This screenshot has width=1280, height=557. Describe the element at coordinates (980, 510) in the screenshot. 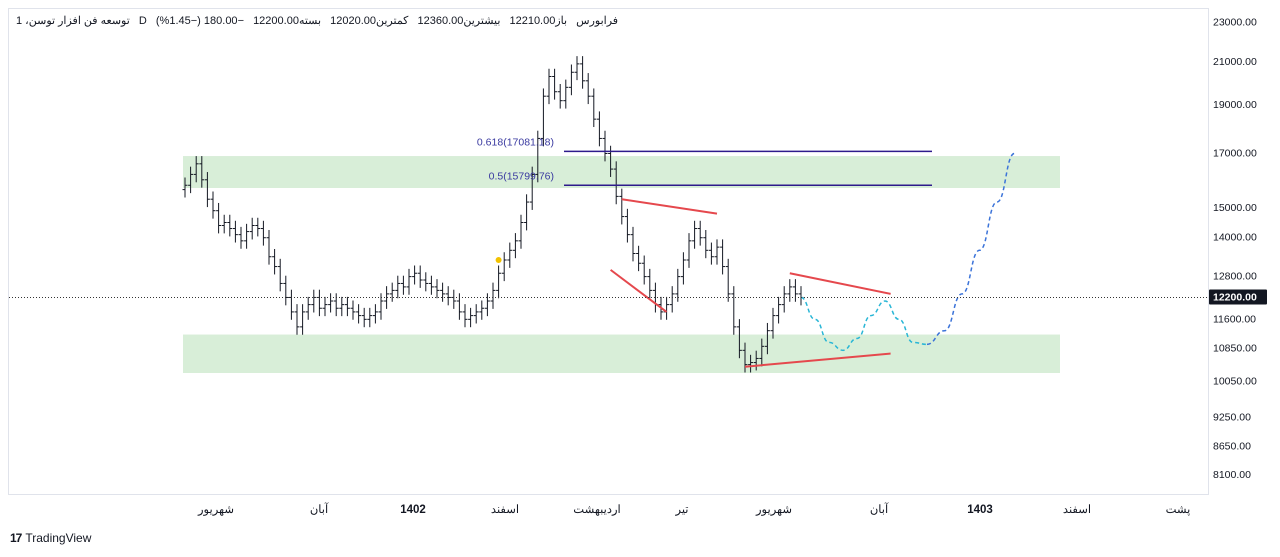

I see `x-tick-label: 1403` at that location.